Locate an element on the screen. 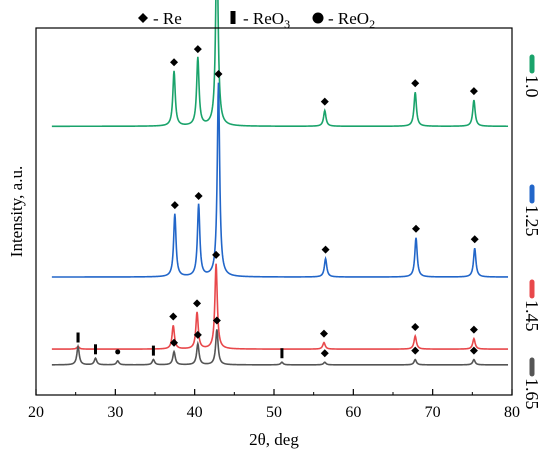  legend-entry: 1.45 is located at coordinates (532, 305).